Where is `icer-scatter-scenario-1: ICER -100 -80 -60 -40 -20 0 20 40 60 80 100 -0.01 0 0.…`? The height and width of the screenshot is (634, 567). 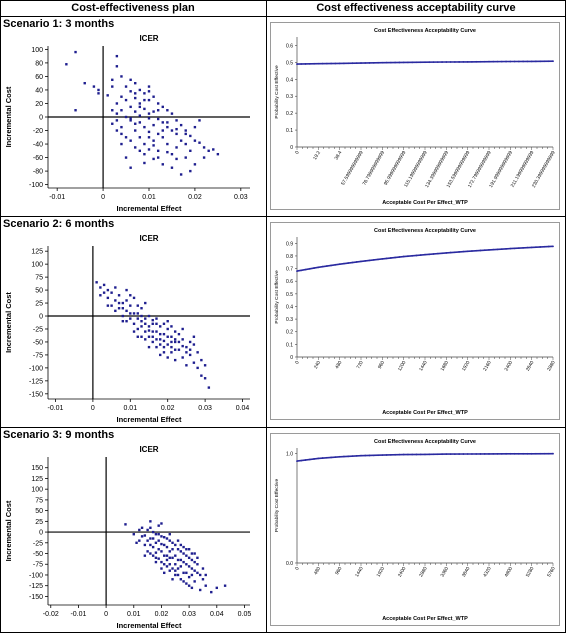 icer-scatter-scenario-1: ICER -100 -80 -60 -40 -20 0 20 40 60 80 100 -0.01 0 0.… is located at coordinates (127, 123).